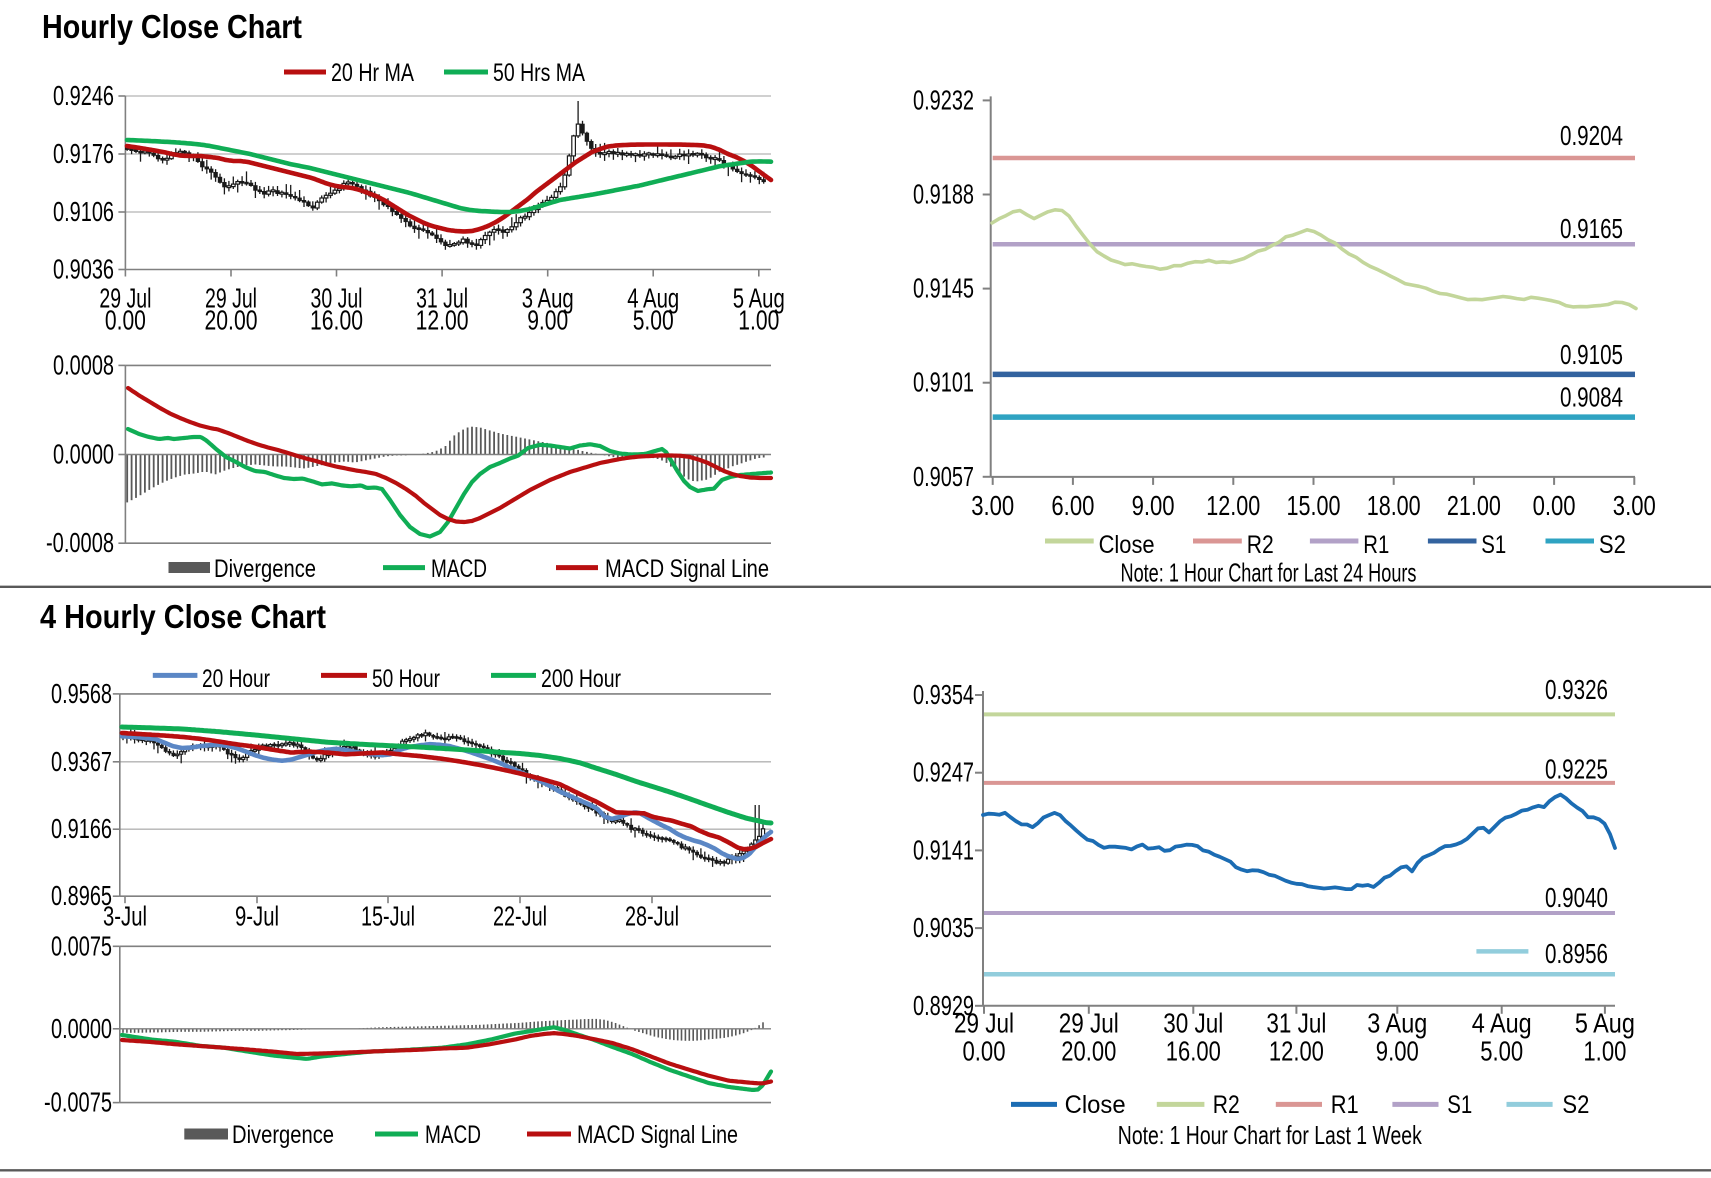 This screenshot has height=1178, width=1711. I want to click on svg-text: 0.9040, so click(1576, 897).